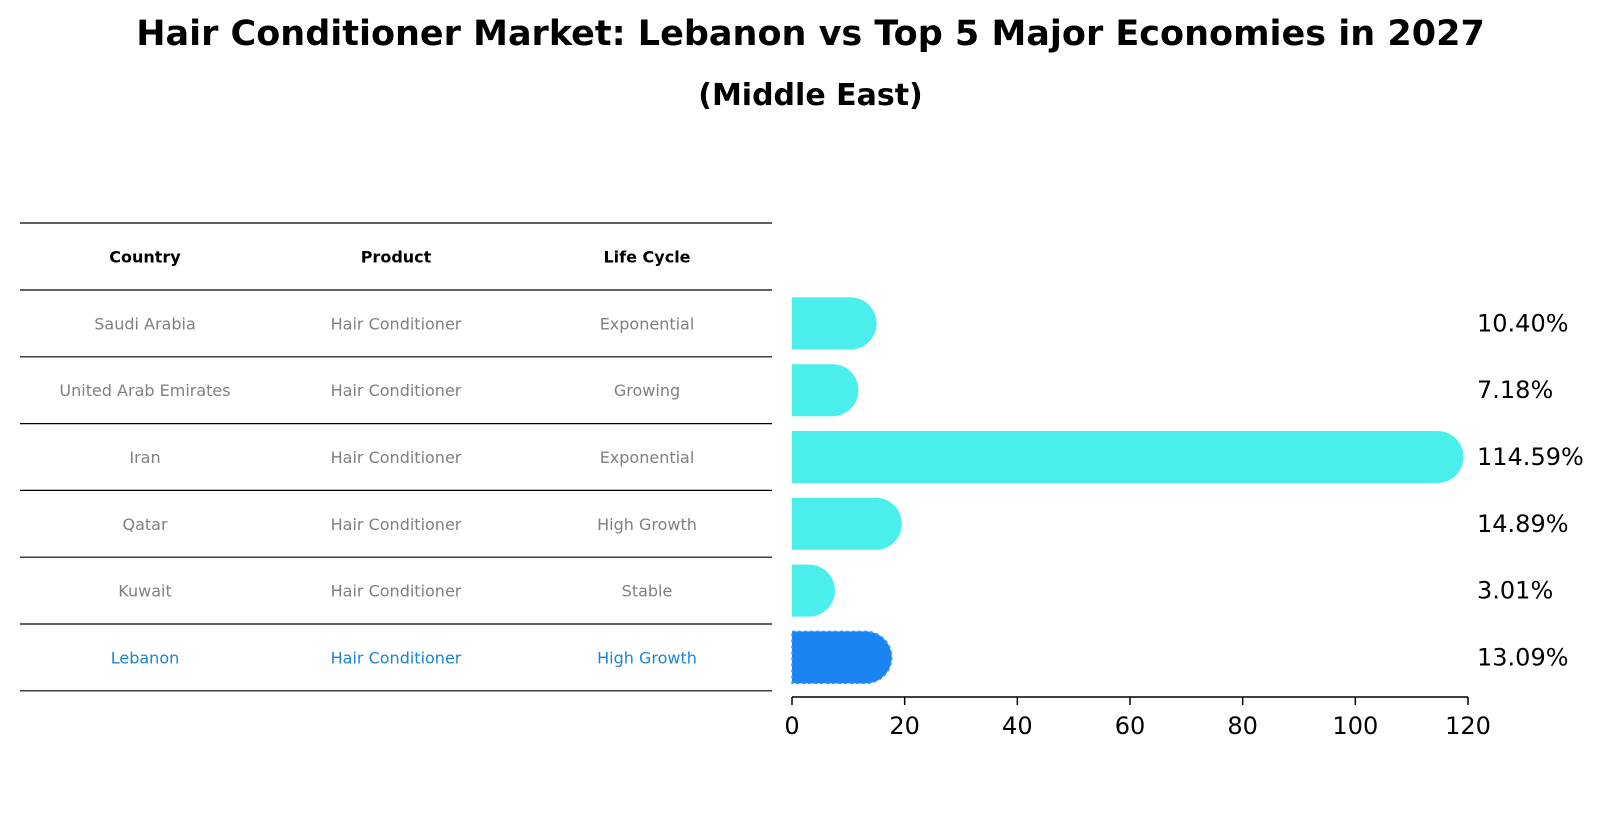 This screenshot has height=823, width=1621. Describe the element at coordinates (810, 95) in the screenshot. I see `chart-subtitle: (Middle East)` at that location.